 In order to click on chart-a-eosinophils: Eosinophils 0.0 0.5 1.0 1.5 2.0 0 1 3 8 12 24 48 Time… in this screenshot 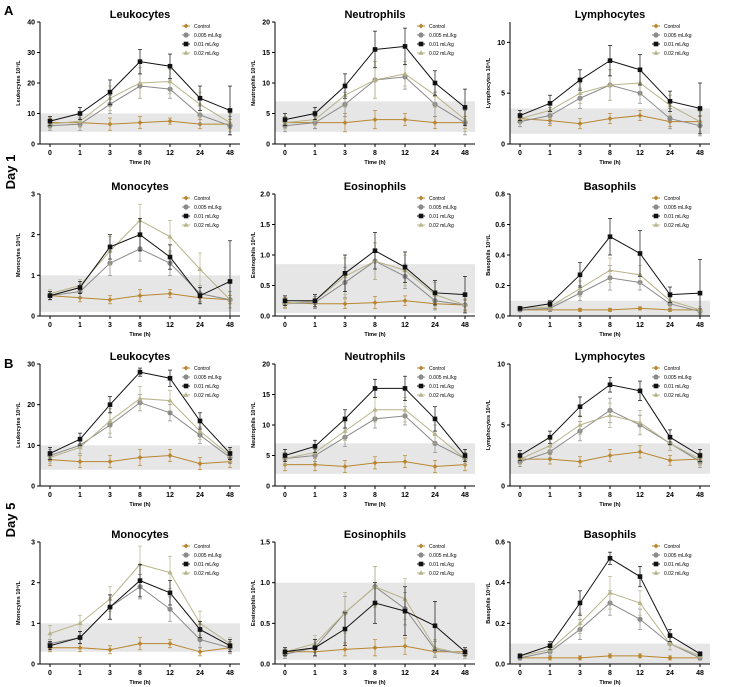, I will do `click(363, 259)`.